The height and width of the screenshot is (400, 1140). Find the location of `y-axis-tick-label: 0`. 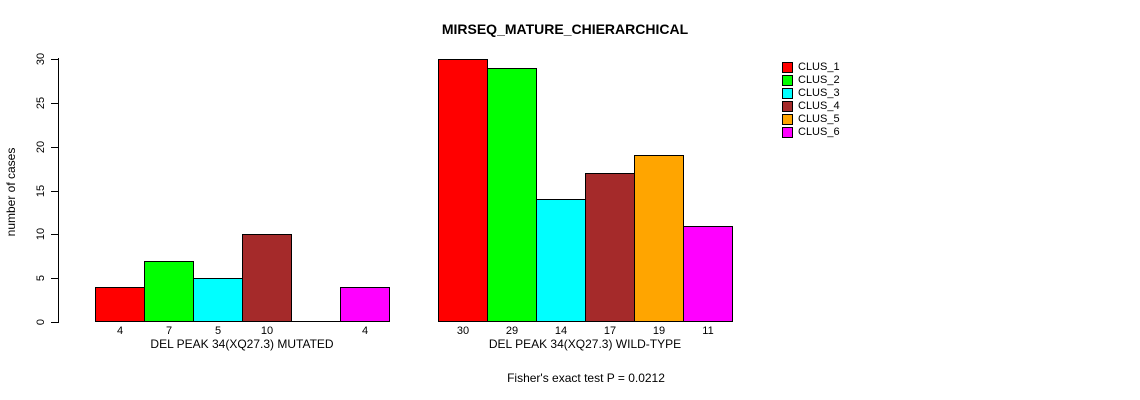

y-axis-tick-label: 0 is located at coordinates (41, 322).